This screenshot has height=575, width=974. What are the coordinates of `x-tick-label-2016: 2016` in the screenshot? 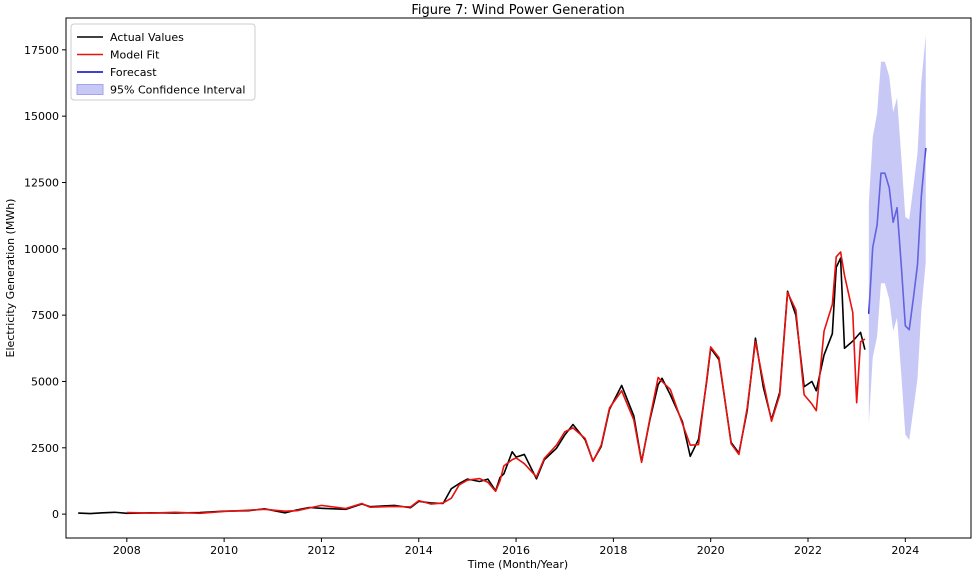 It's located at (516, 550).